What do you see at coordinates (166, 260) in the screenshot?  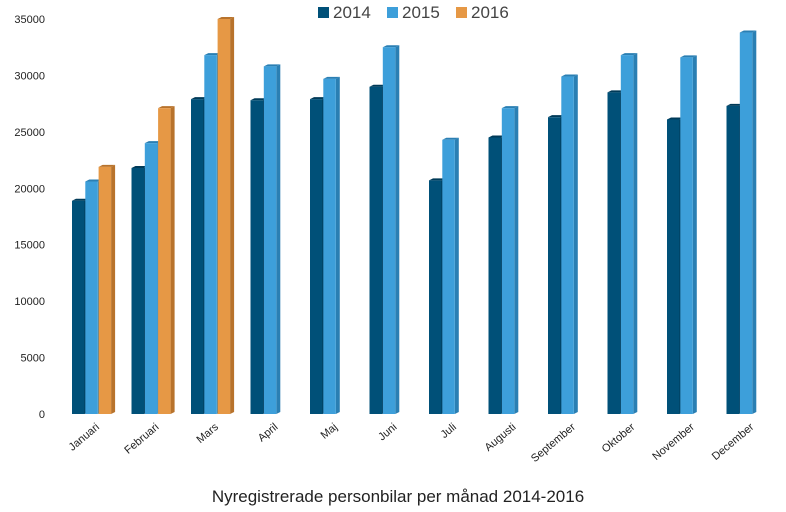 I see `bar-2016-februari` at bounding box center [166, 260].